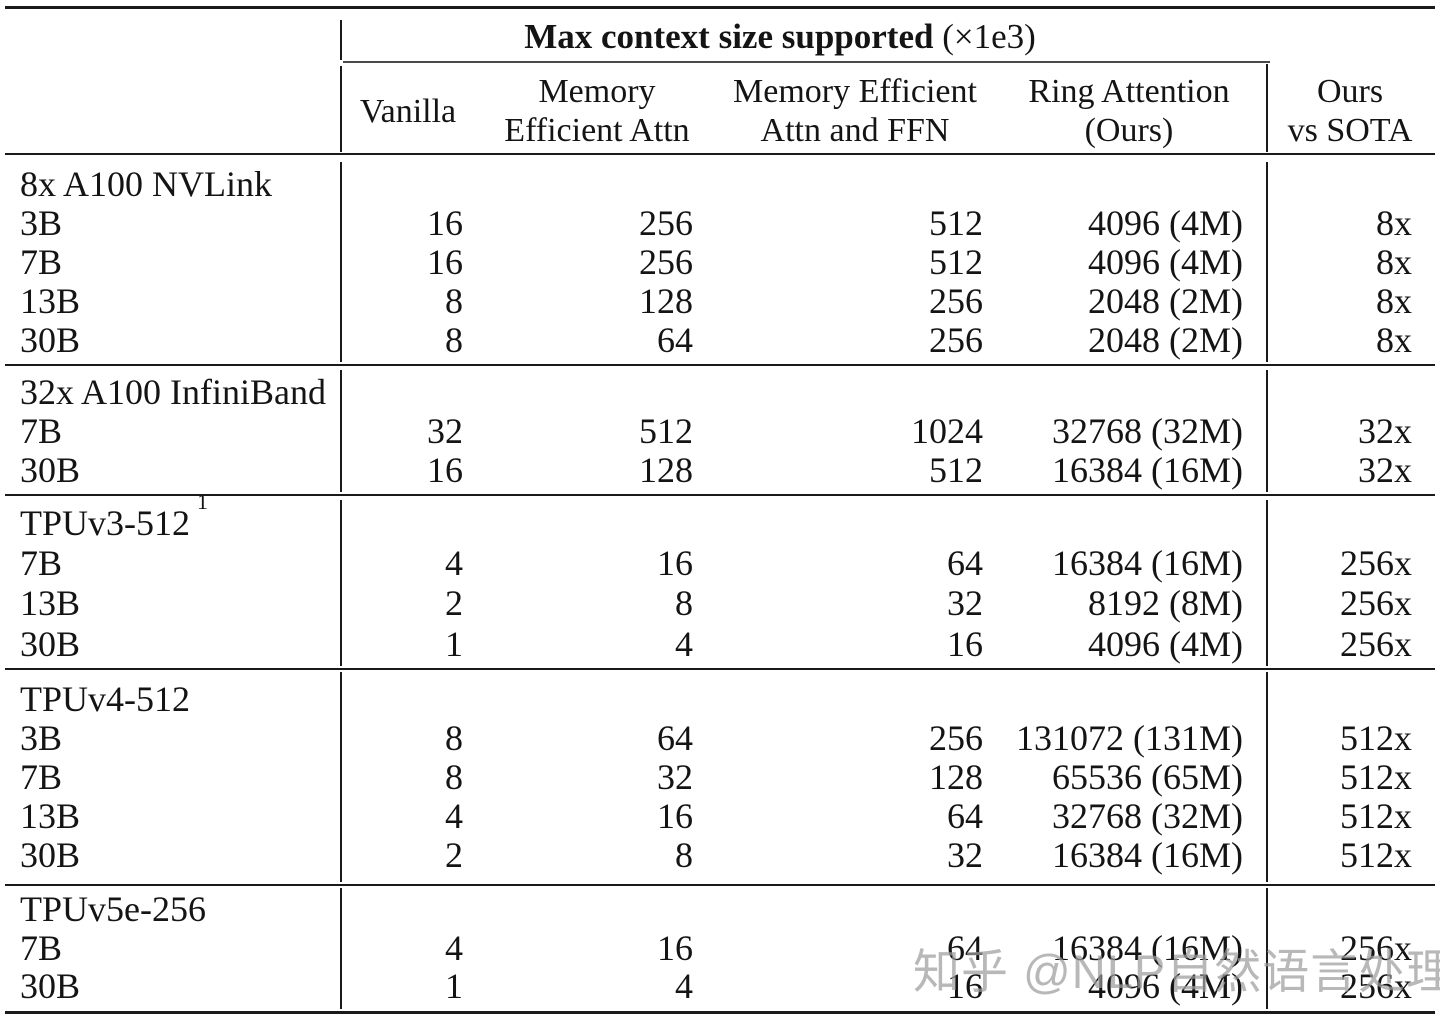 The image size is (1440, 1023). Describe the element at coordinates (666, 470) in the screenshot. I see `mem-eff-attn-value: 128` at that location.